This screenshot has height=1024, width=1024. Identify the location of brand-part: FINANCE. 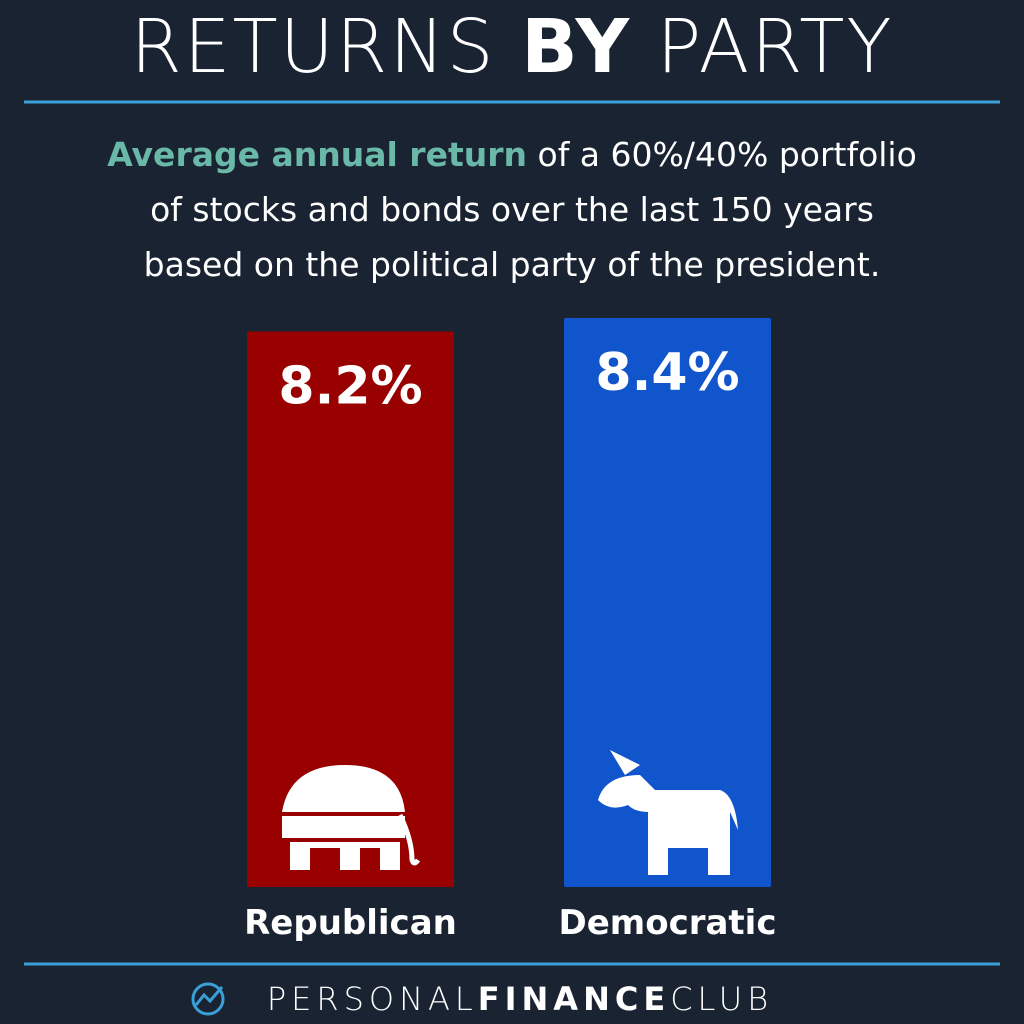
(574, 999).